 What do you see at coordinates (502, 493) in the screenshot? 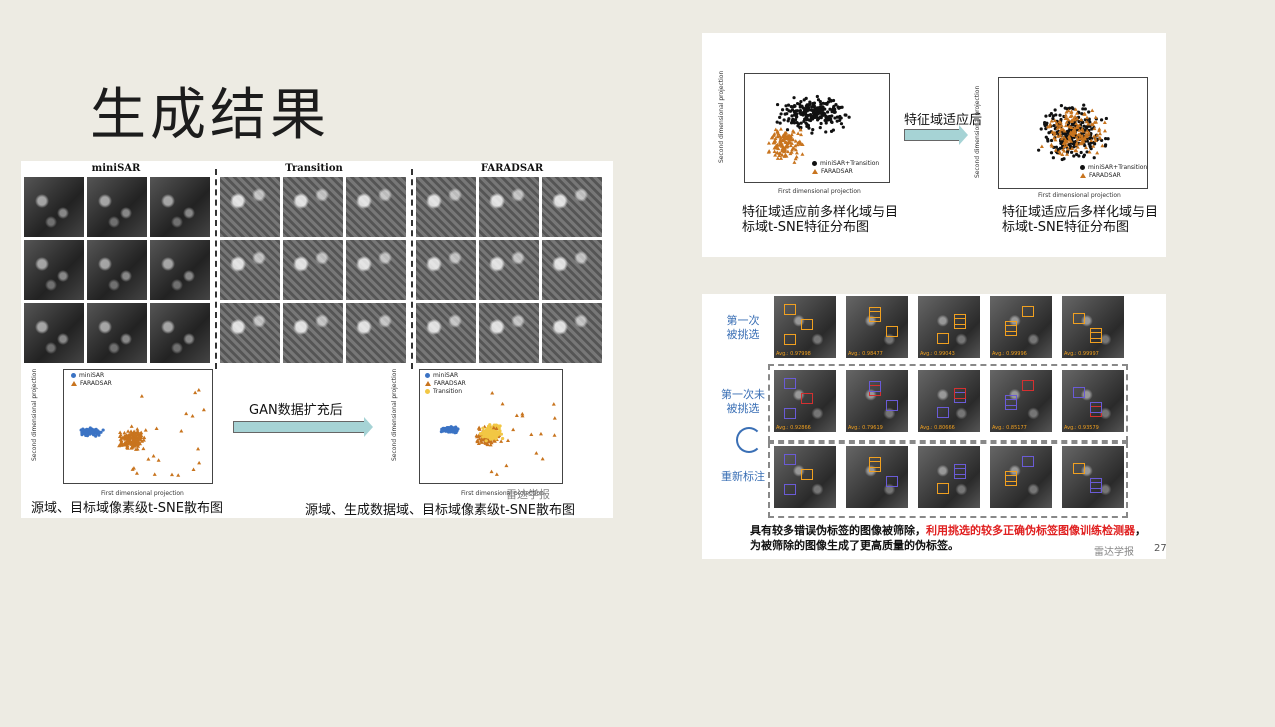
I see `plot-xlabel: First dimensional projection` at bounding box center [502, 493].